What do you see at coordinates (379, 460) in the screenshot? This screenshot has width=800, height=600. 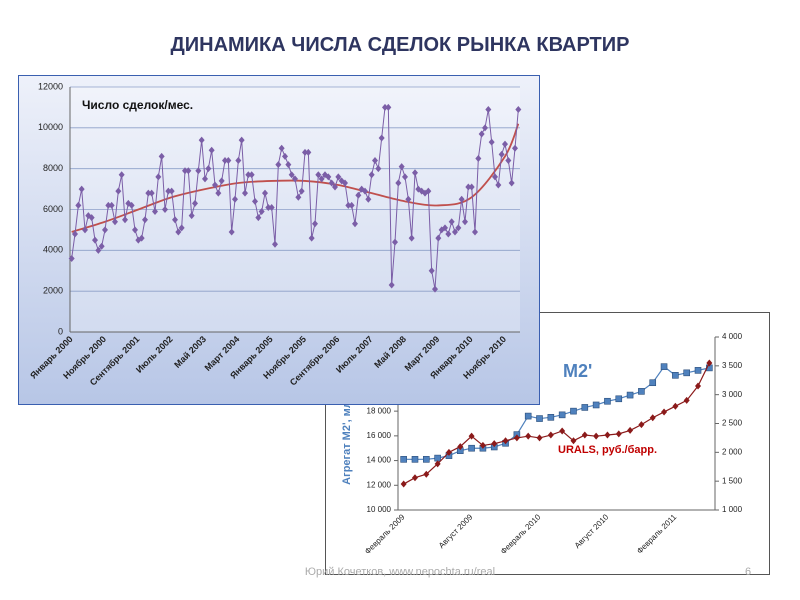 I see `y-tick-label: 14 000` at bounding box center [379, 460].